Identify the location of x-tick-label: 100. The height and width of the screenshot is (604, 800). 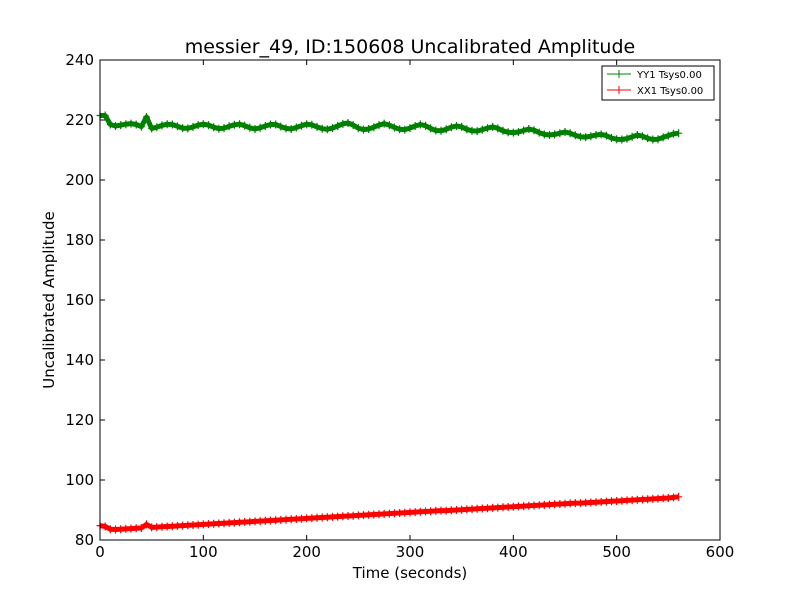
(203, 552).